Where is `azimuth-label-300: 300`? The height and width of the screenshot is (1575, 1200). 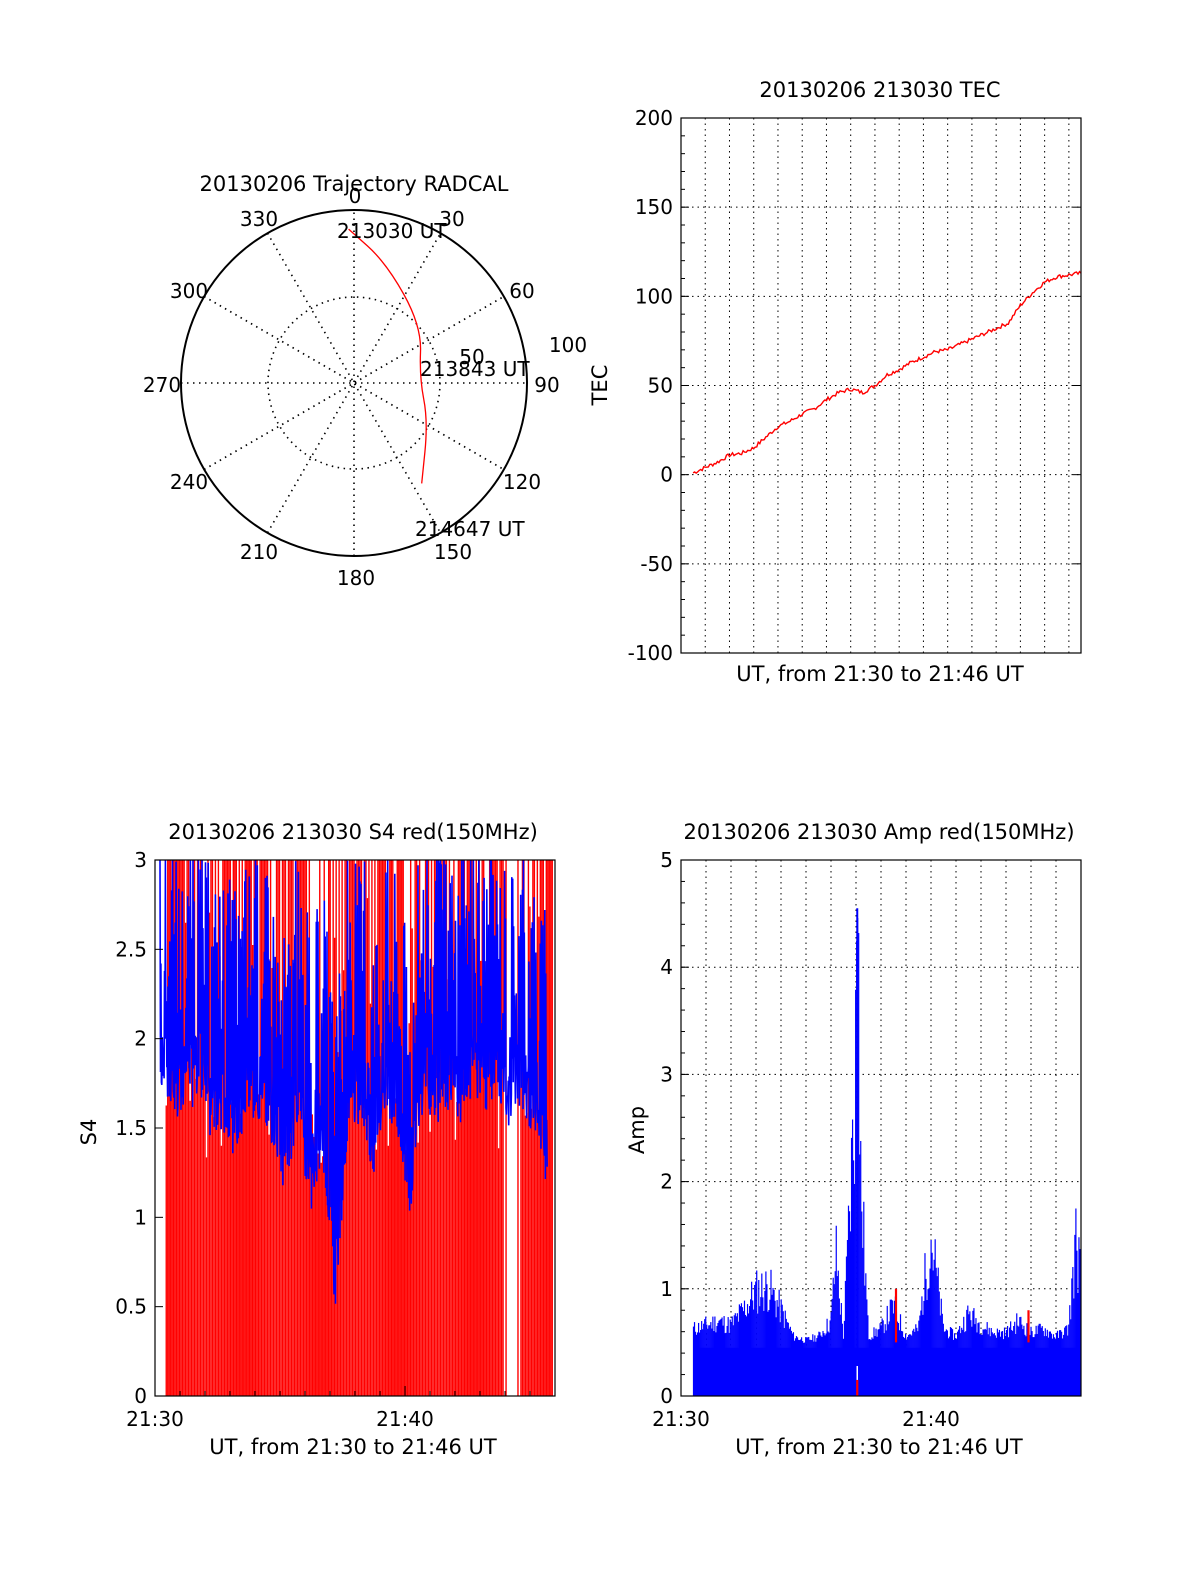
azimuth-label-300: 300 is located at coordinates (189, 291).